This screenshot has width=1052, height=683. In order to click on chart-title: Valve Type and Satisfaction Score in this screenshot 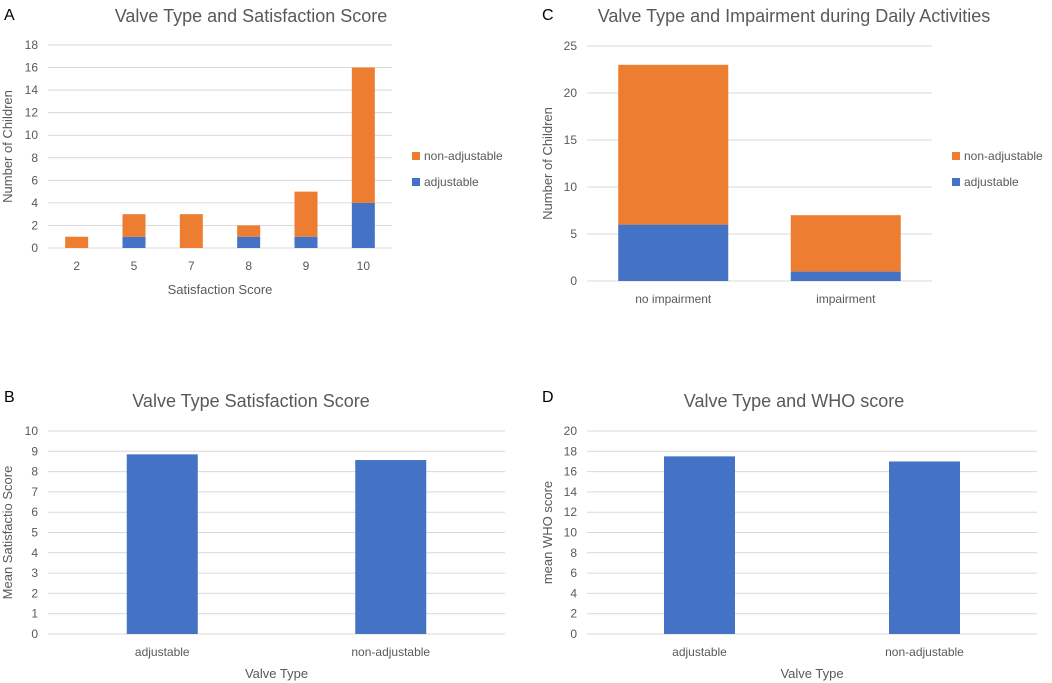, I will do `click(251, 16)`.